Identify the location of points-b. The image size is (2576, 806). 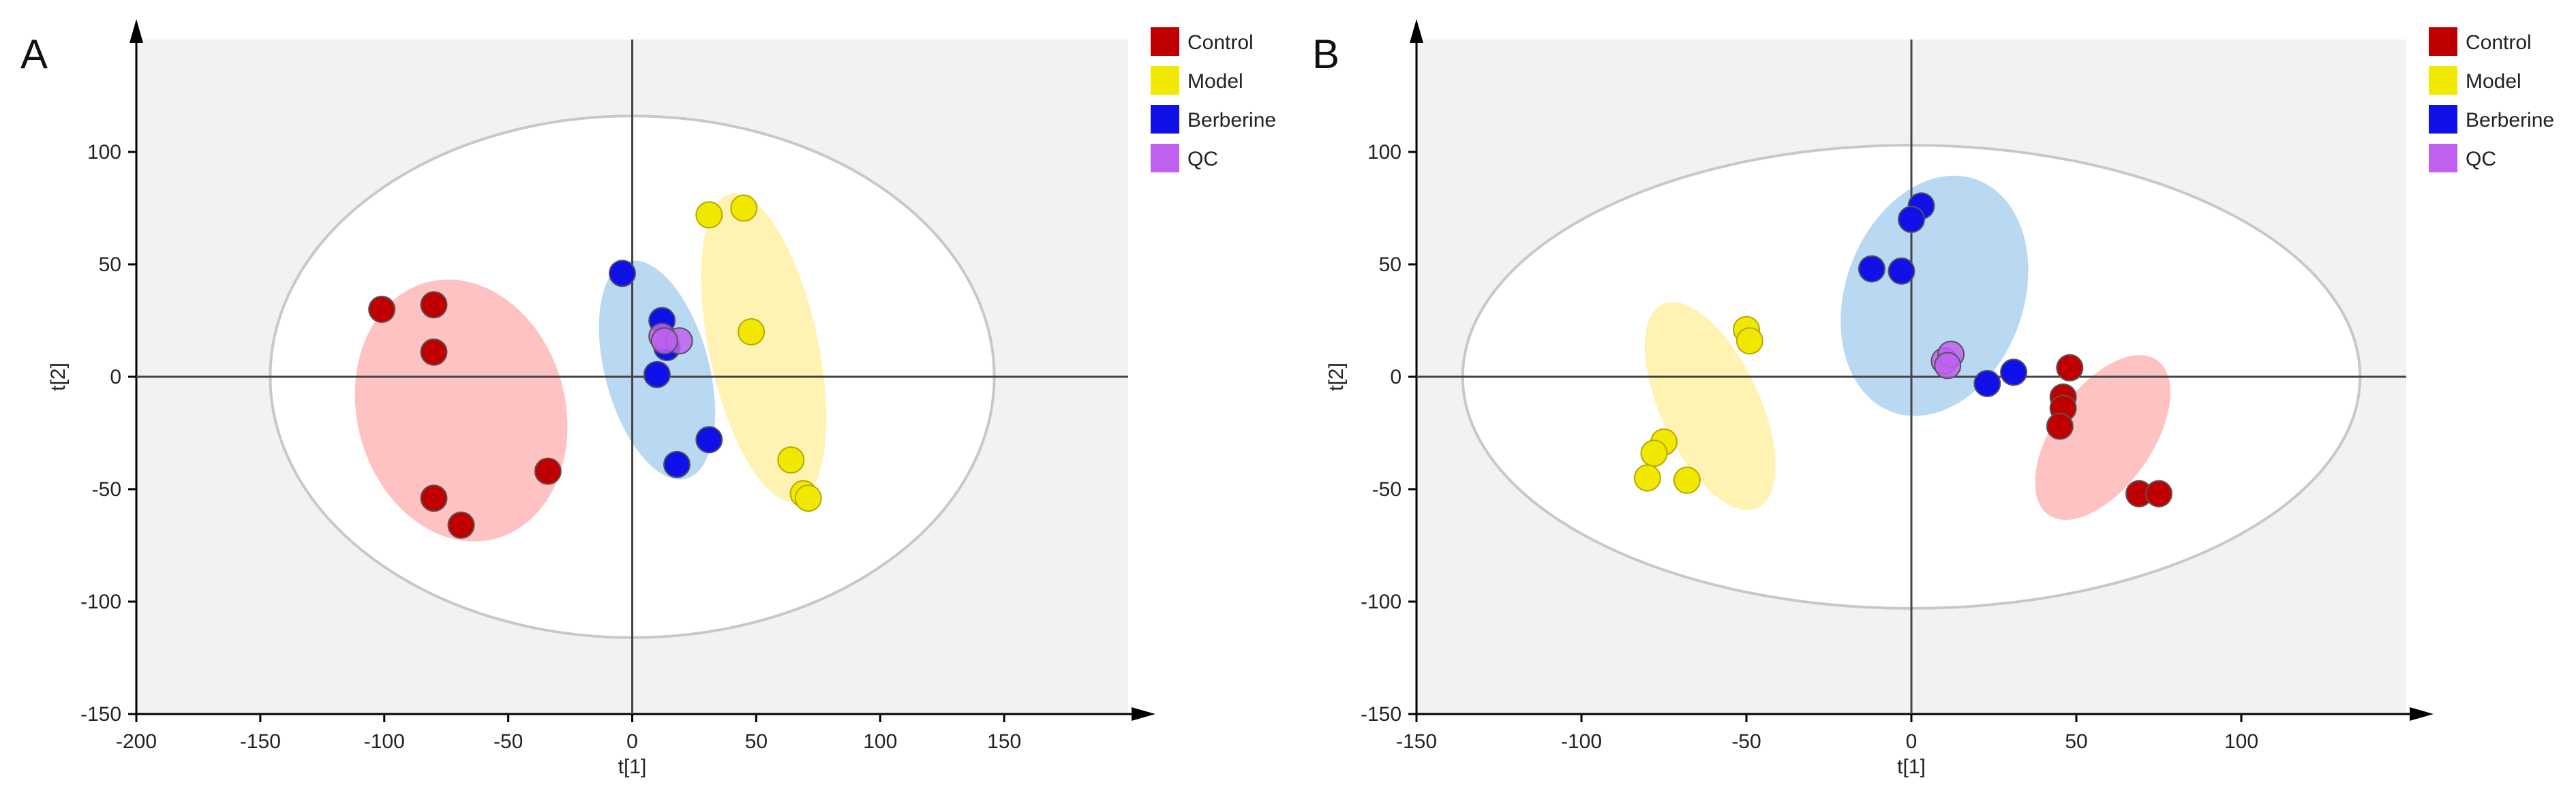
(1902, 350).